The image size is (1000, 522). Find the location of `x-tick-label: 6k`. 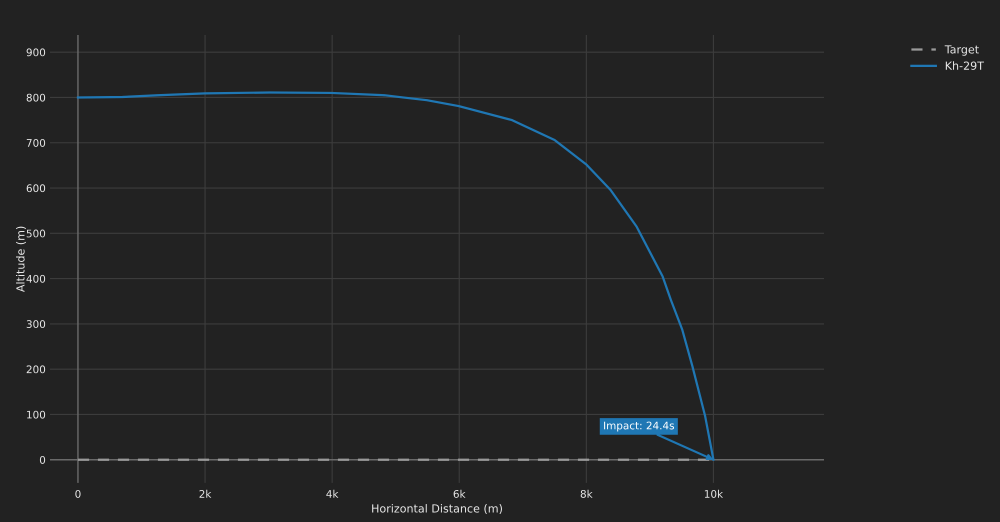

x-tick-label: 6k is located at coordinates (460, 494).